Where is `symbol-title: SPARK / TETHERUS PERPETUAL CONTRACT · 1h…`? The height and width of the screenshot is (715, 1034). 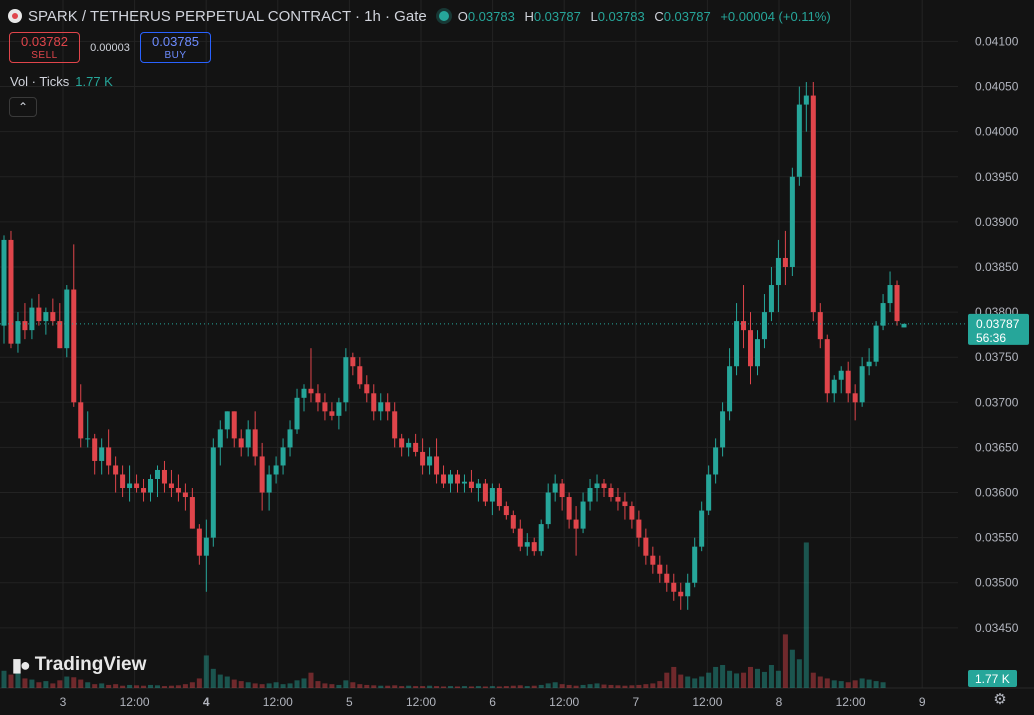 symbol-title: SPARK / TETHERUS PERPETUAL CONTRACT · 1h… is located at coordinates (227, 16).